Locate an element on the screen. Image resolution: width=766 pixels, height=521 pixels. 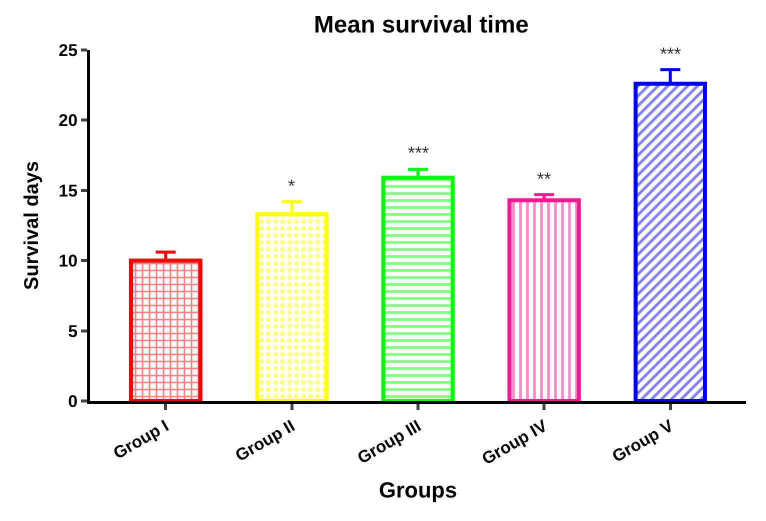
y-tick-label: 25 is located at coordinates (68, 50).